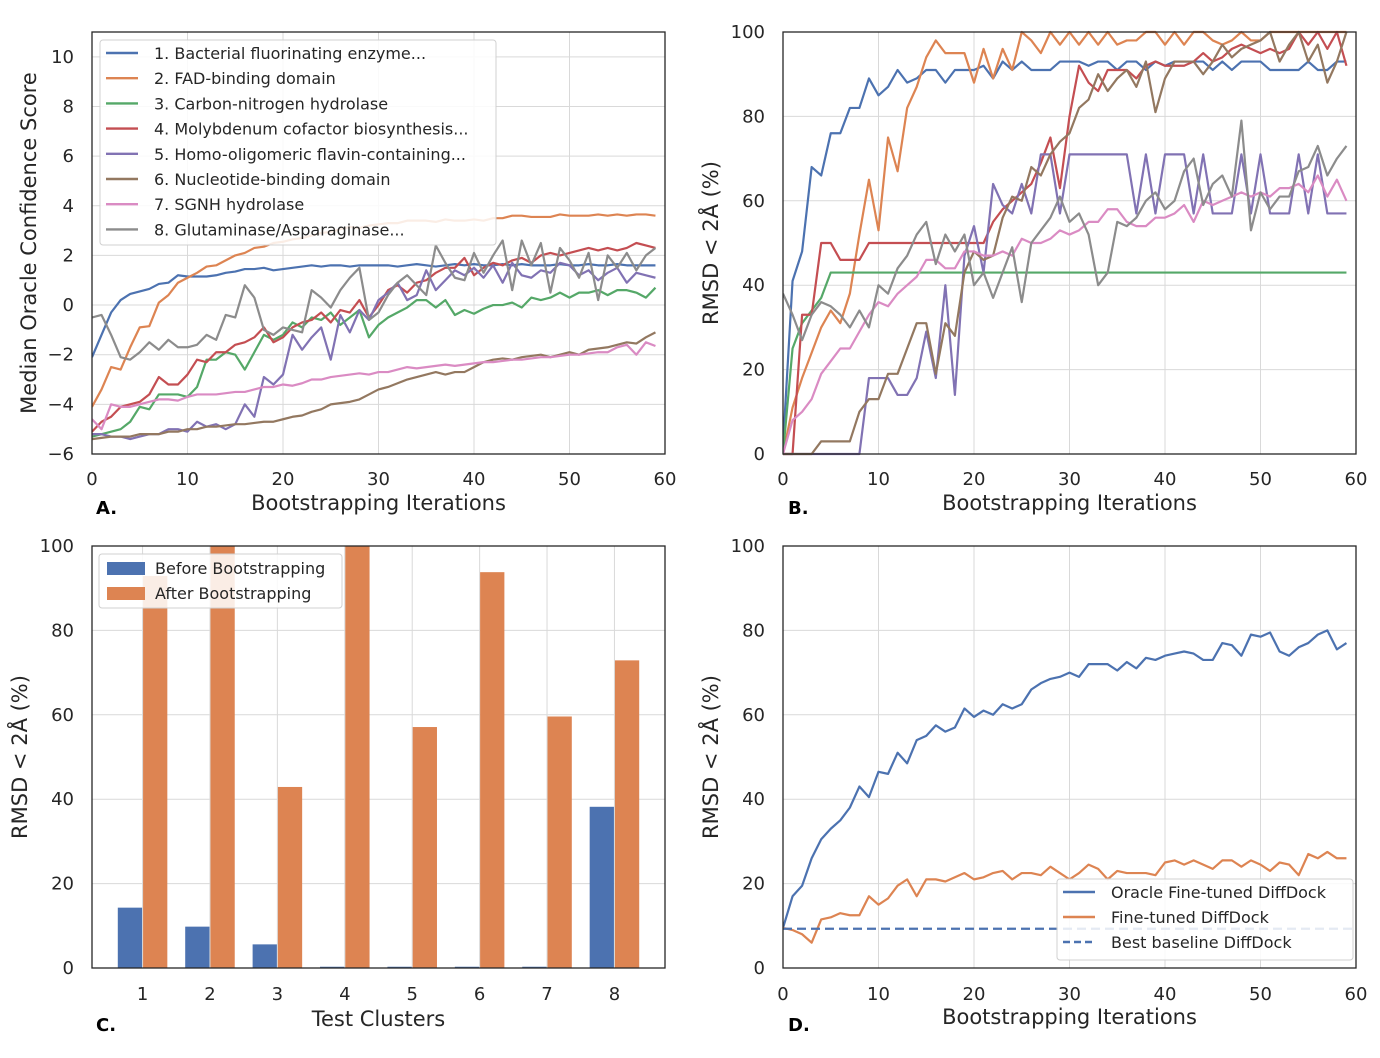 Image resolution: width=1380 pixels, height=1058 pixels. Describe the element at coordinates (60, 355) in the screenshot. I see `y-tick-label: −2` at that location.